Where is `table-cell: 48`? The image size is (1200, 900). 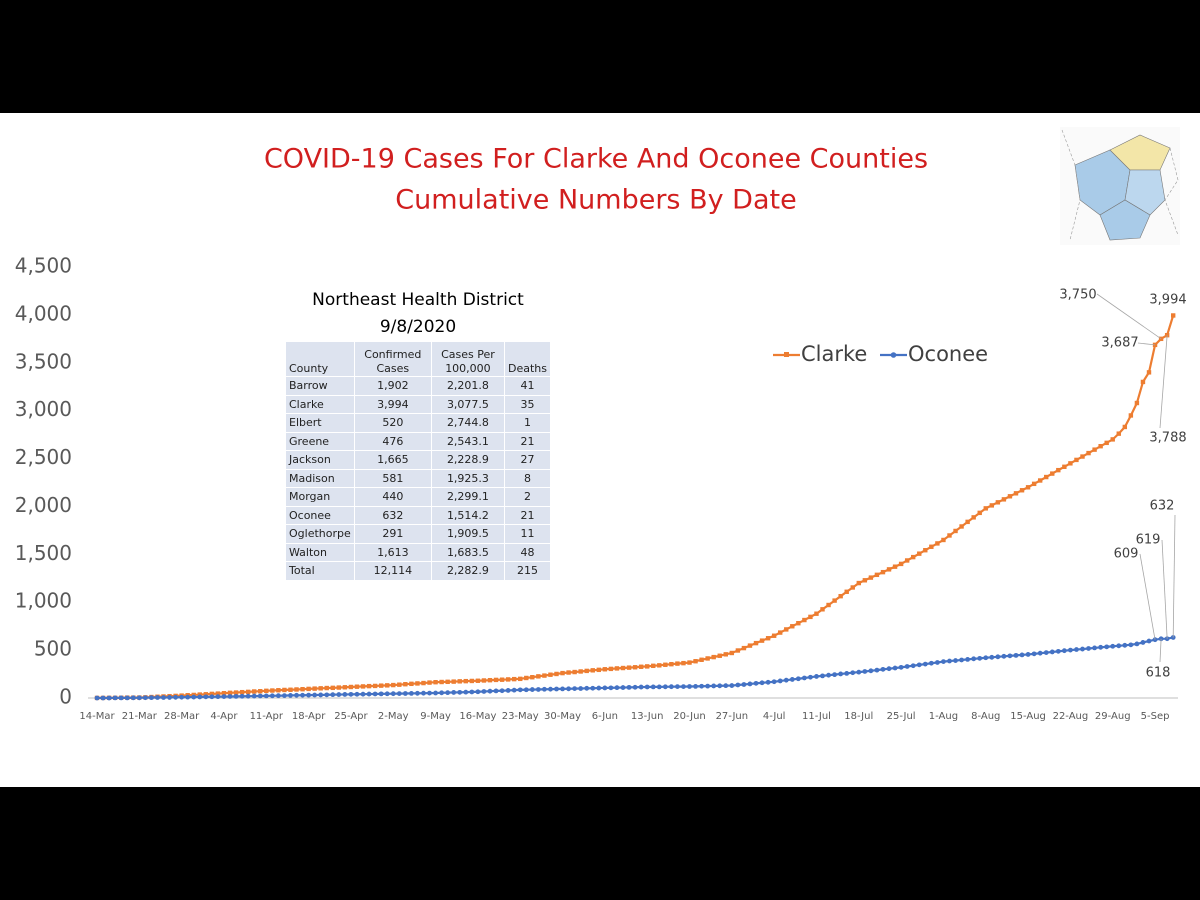
table-cell: 48 is located at coordinates (527, 552).